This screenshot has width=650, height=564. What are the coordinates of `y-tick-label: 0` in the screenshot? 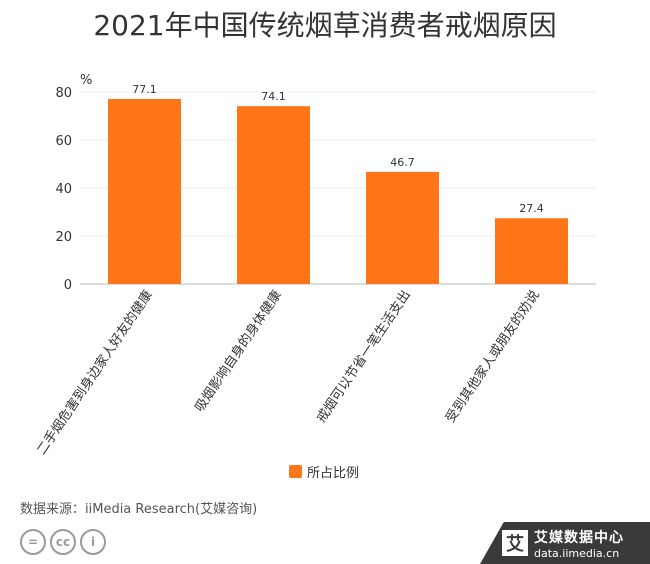 It's located at (68, 285).